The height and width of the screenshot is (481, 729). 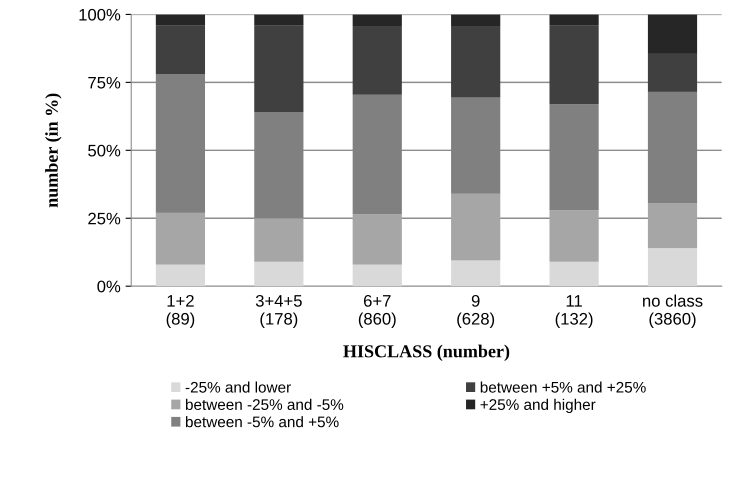 I want to click on y-axis-title: number (in %), so click(x=53, y=151).